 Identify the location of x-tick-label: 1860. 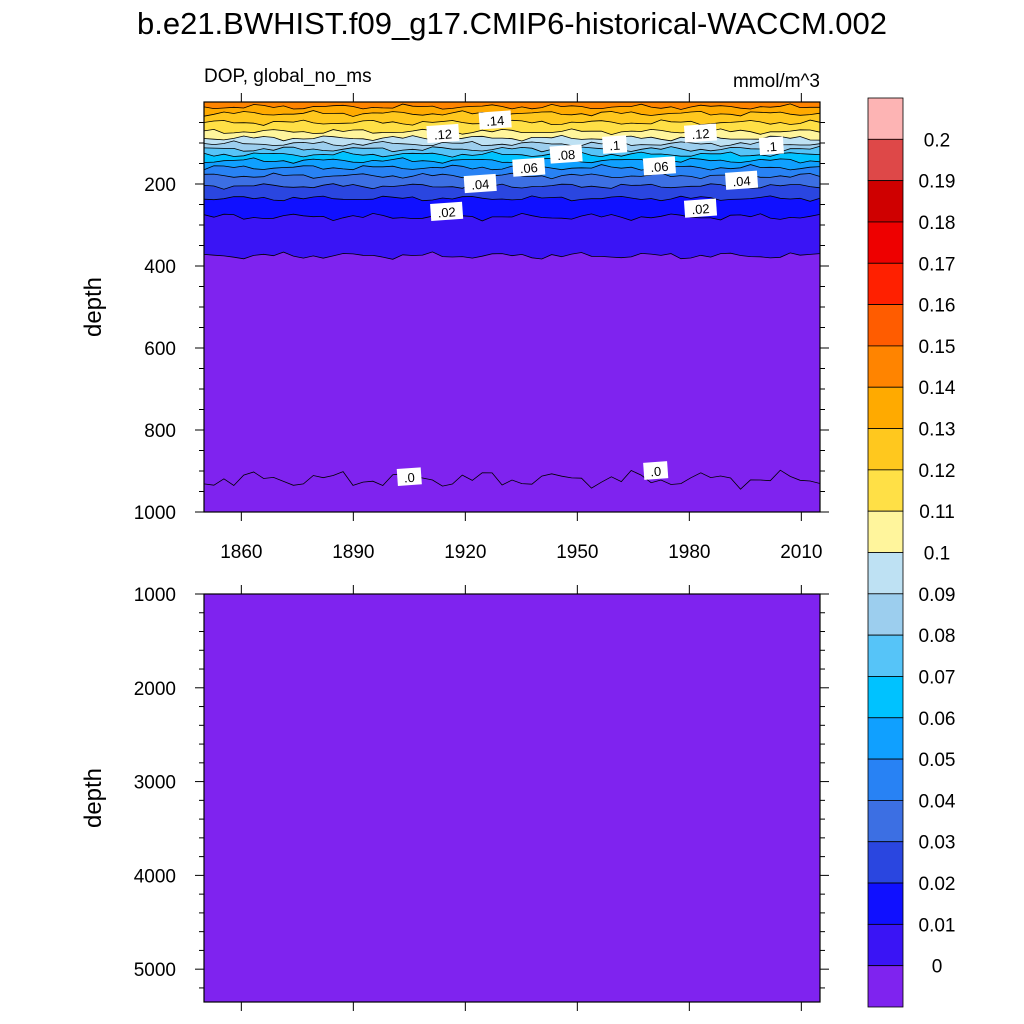
(241, 552).